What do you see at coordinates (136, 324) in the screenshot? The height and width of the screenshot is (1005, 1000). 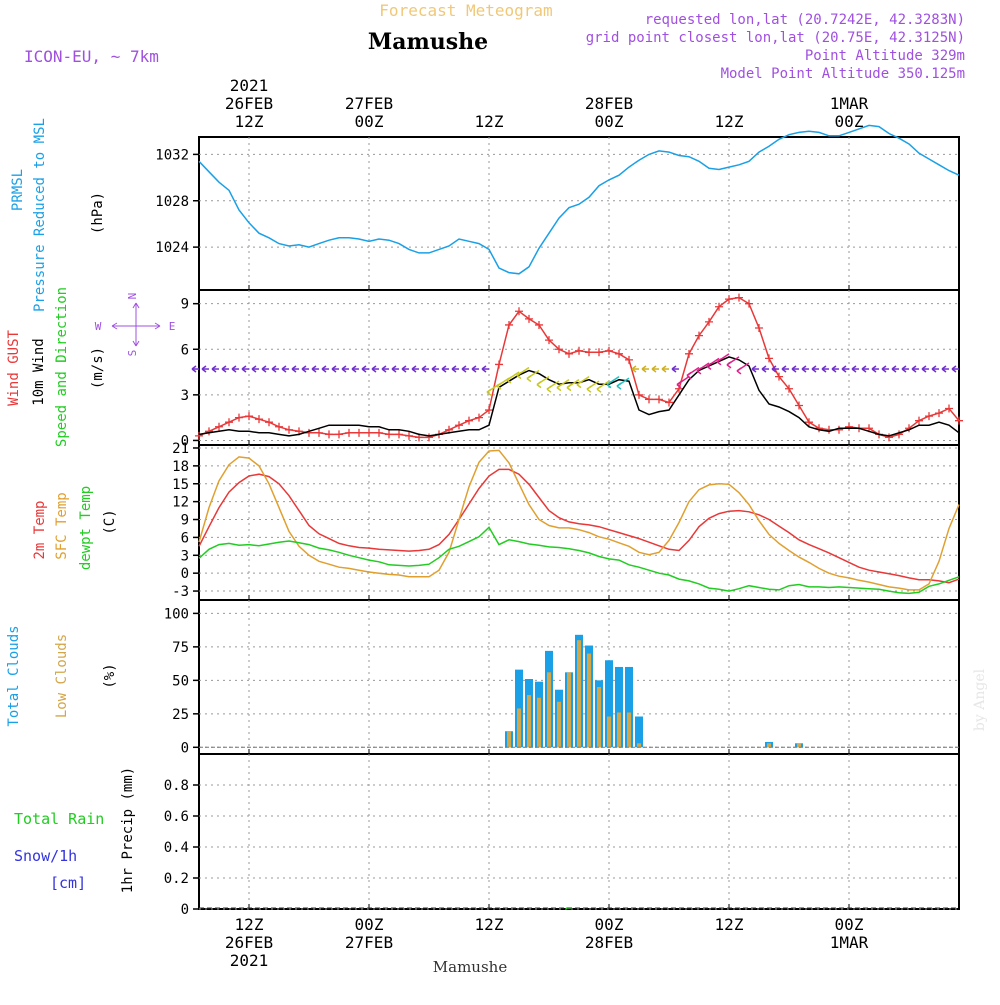 I see `compass-rose` at bounding box center [136, 324].